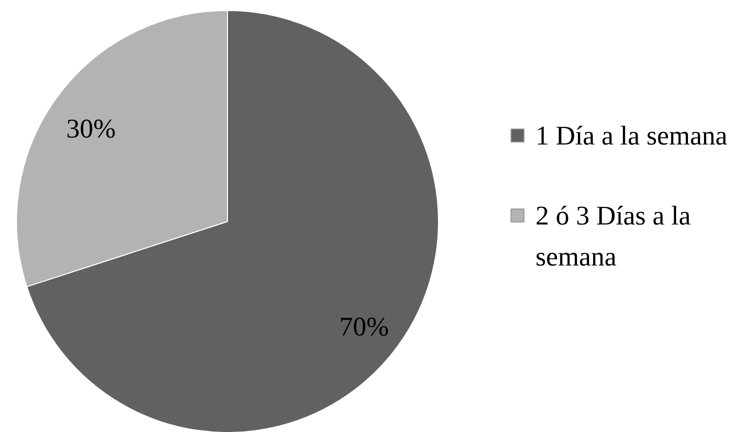 The width and height of the screenshot is (753, 432). Describe the element at coordinates (613, 236) in the screenshot. I see `legend-label: 2 ó 3 Días a la semana` at that location.